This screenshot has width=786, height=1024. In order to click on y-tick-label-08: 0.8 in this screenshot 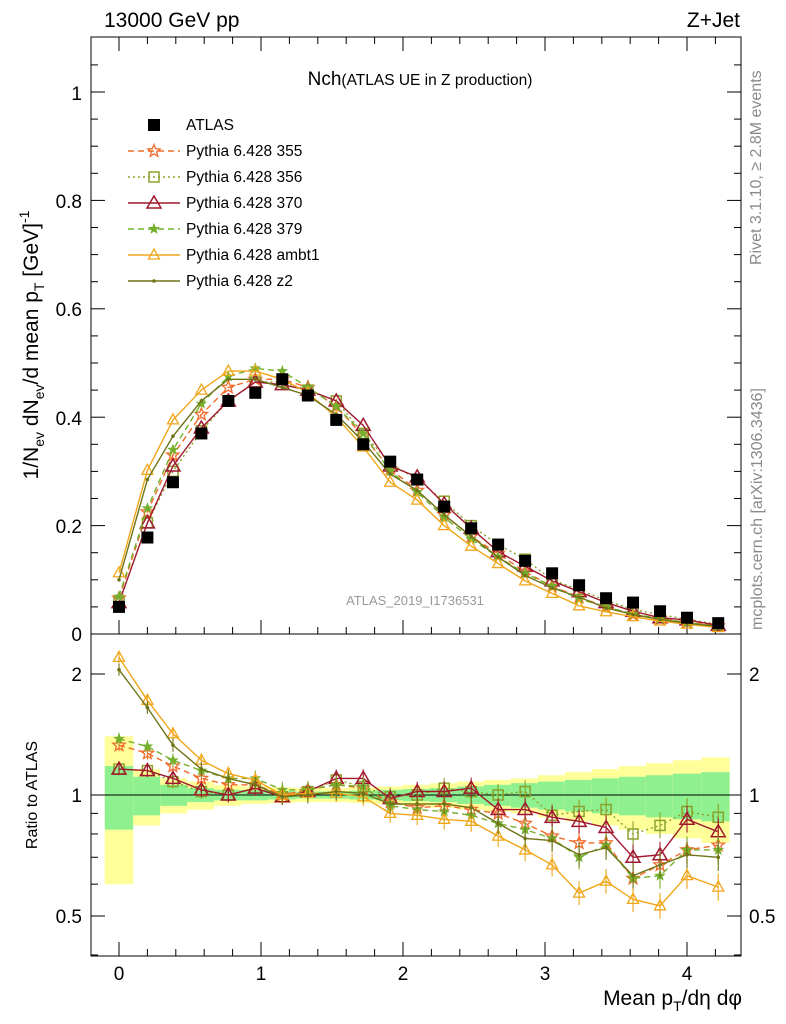, I will do `click(69, 202)`.